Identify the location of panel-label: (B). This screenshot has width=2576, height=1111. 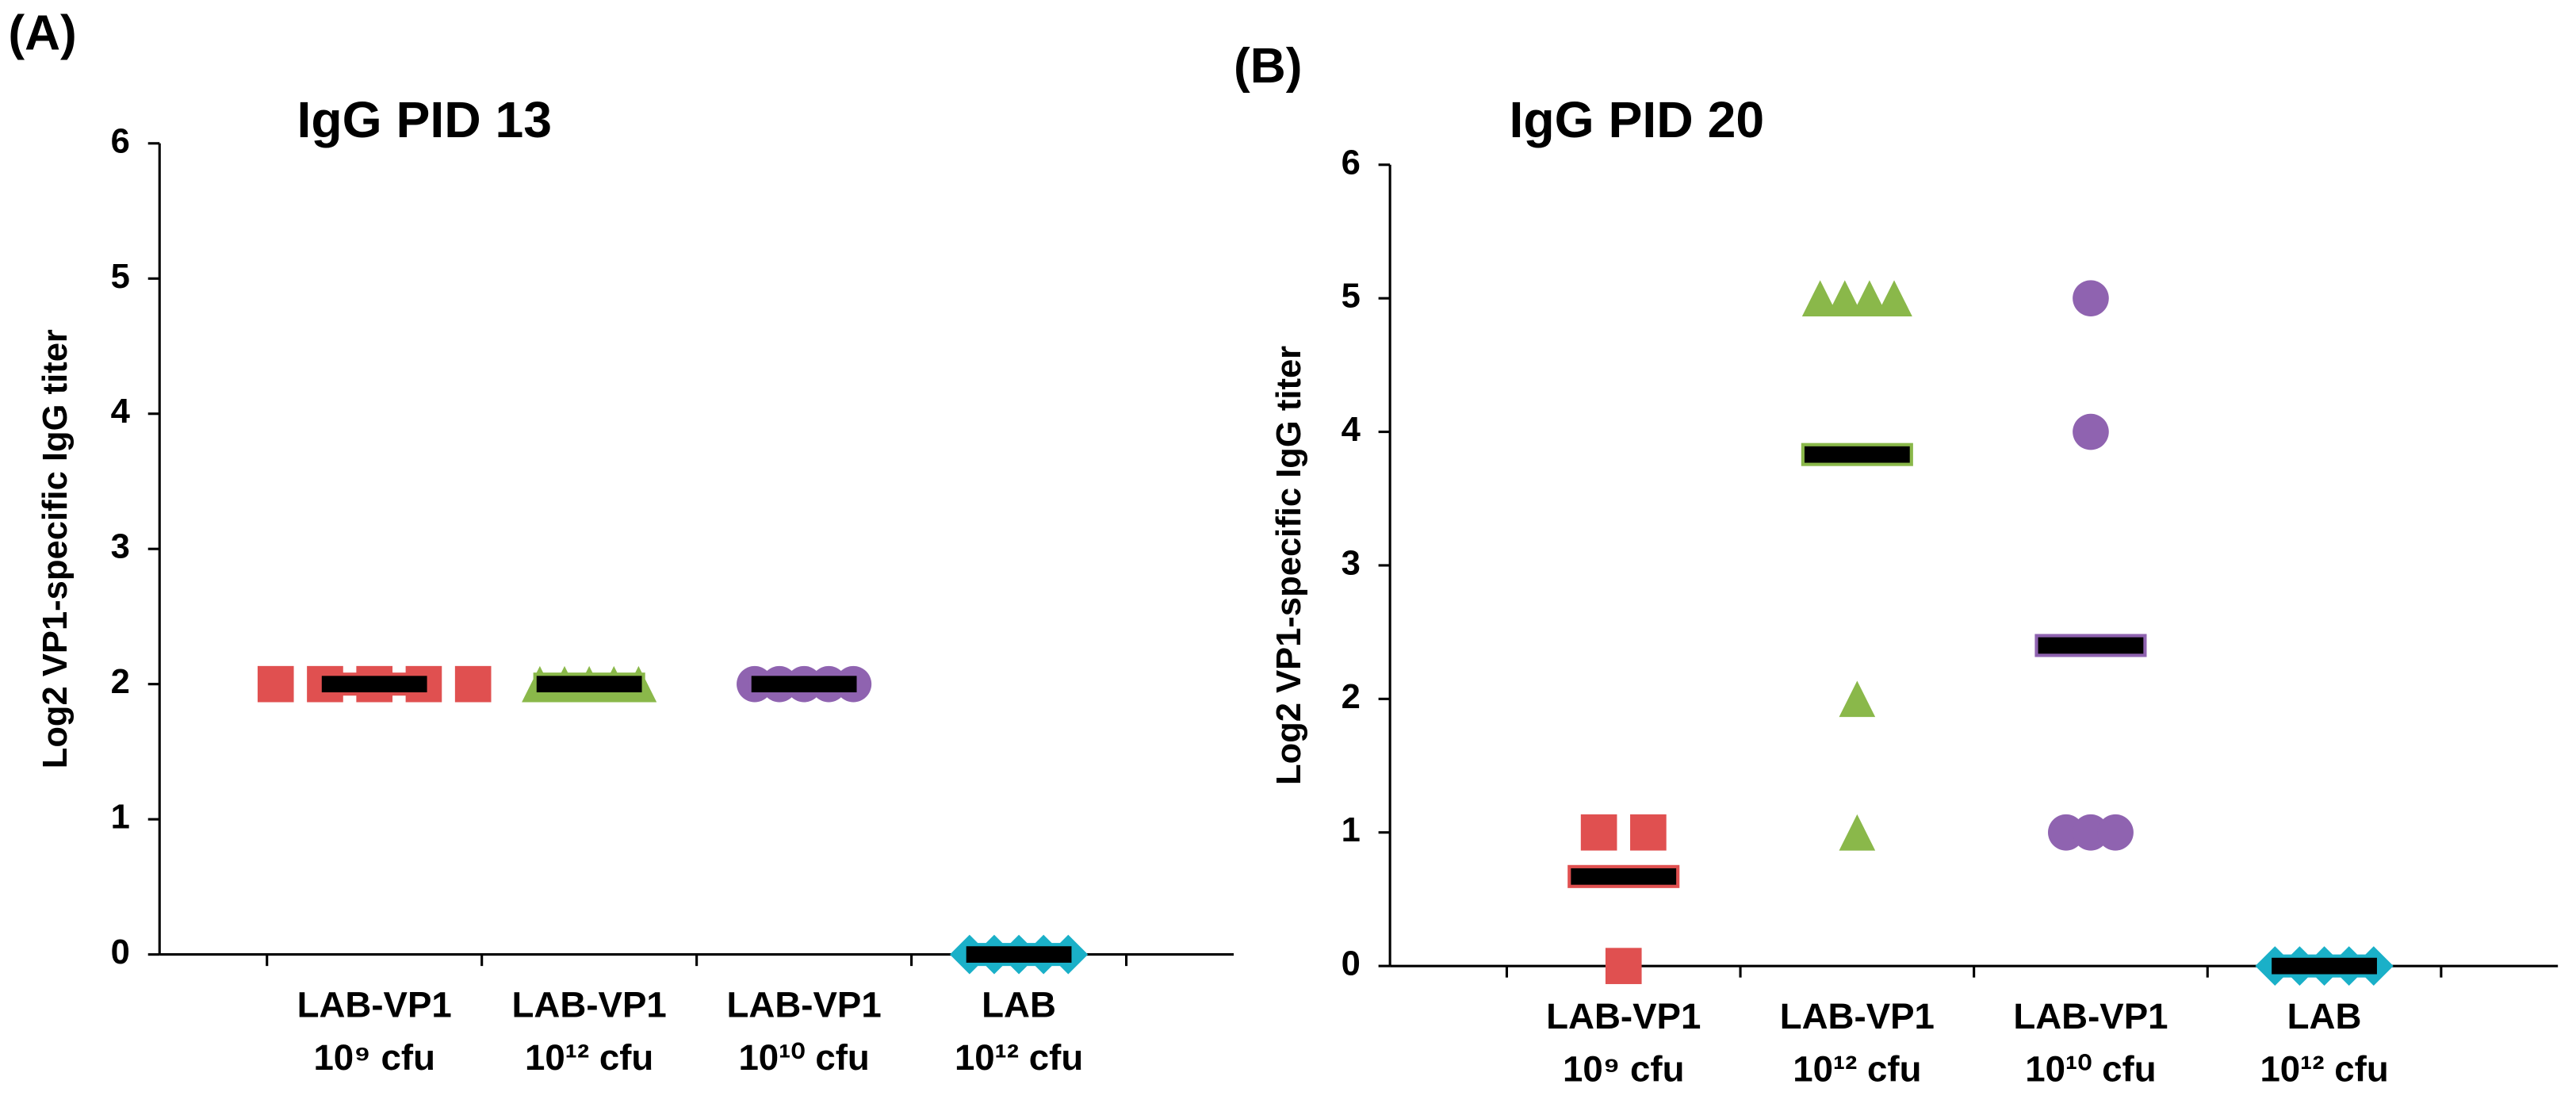
(1268, 66).